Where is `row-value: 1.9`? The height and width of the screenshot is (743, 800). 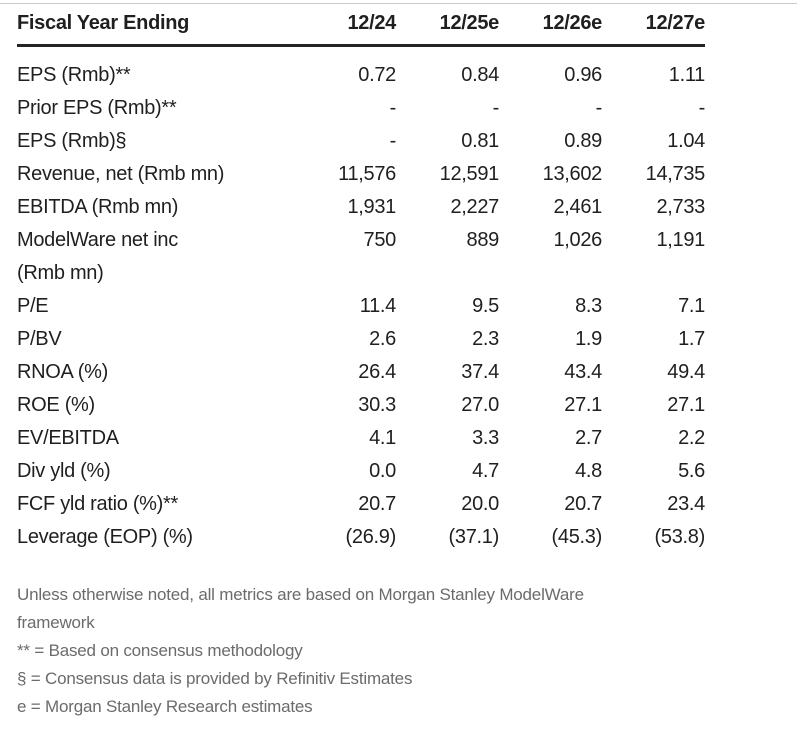
row-value: 1.9 is located at coordinates (588, 339).